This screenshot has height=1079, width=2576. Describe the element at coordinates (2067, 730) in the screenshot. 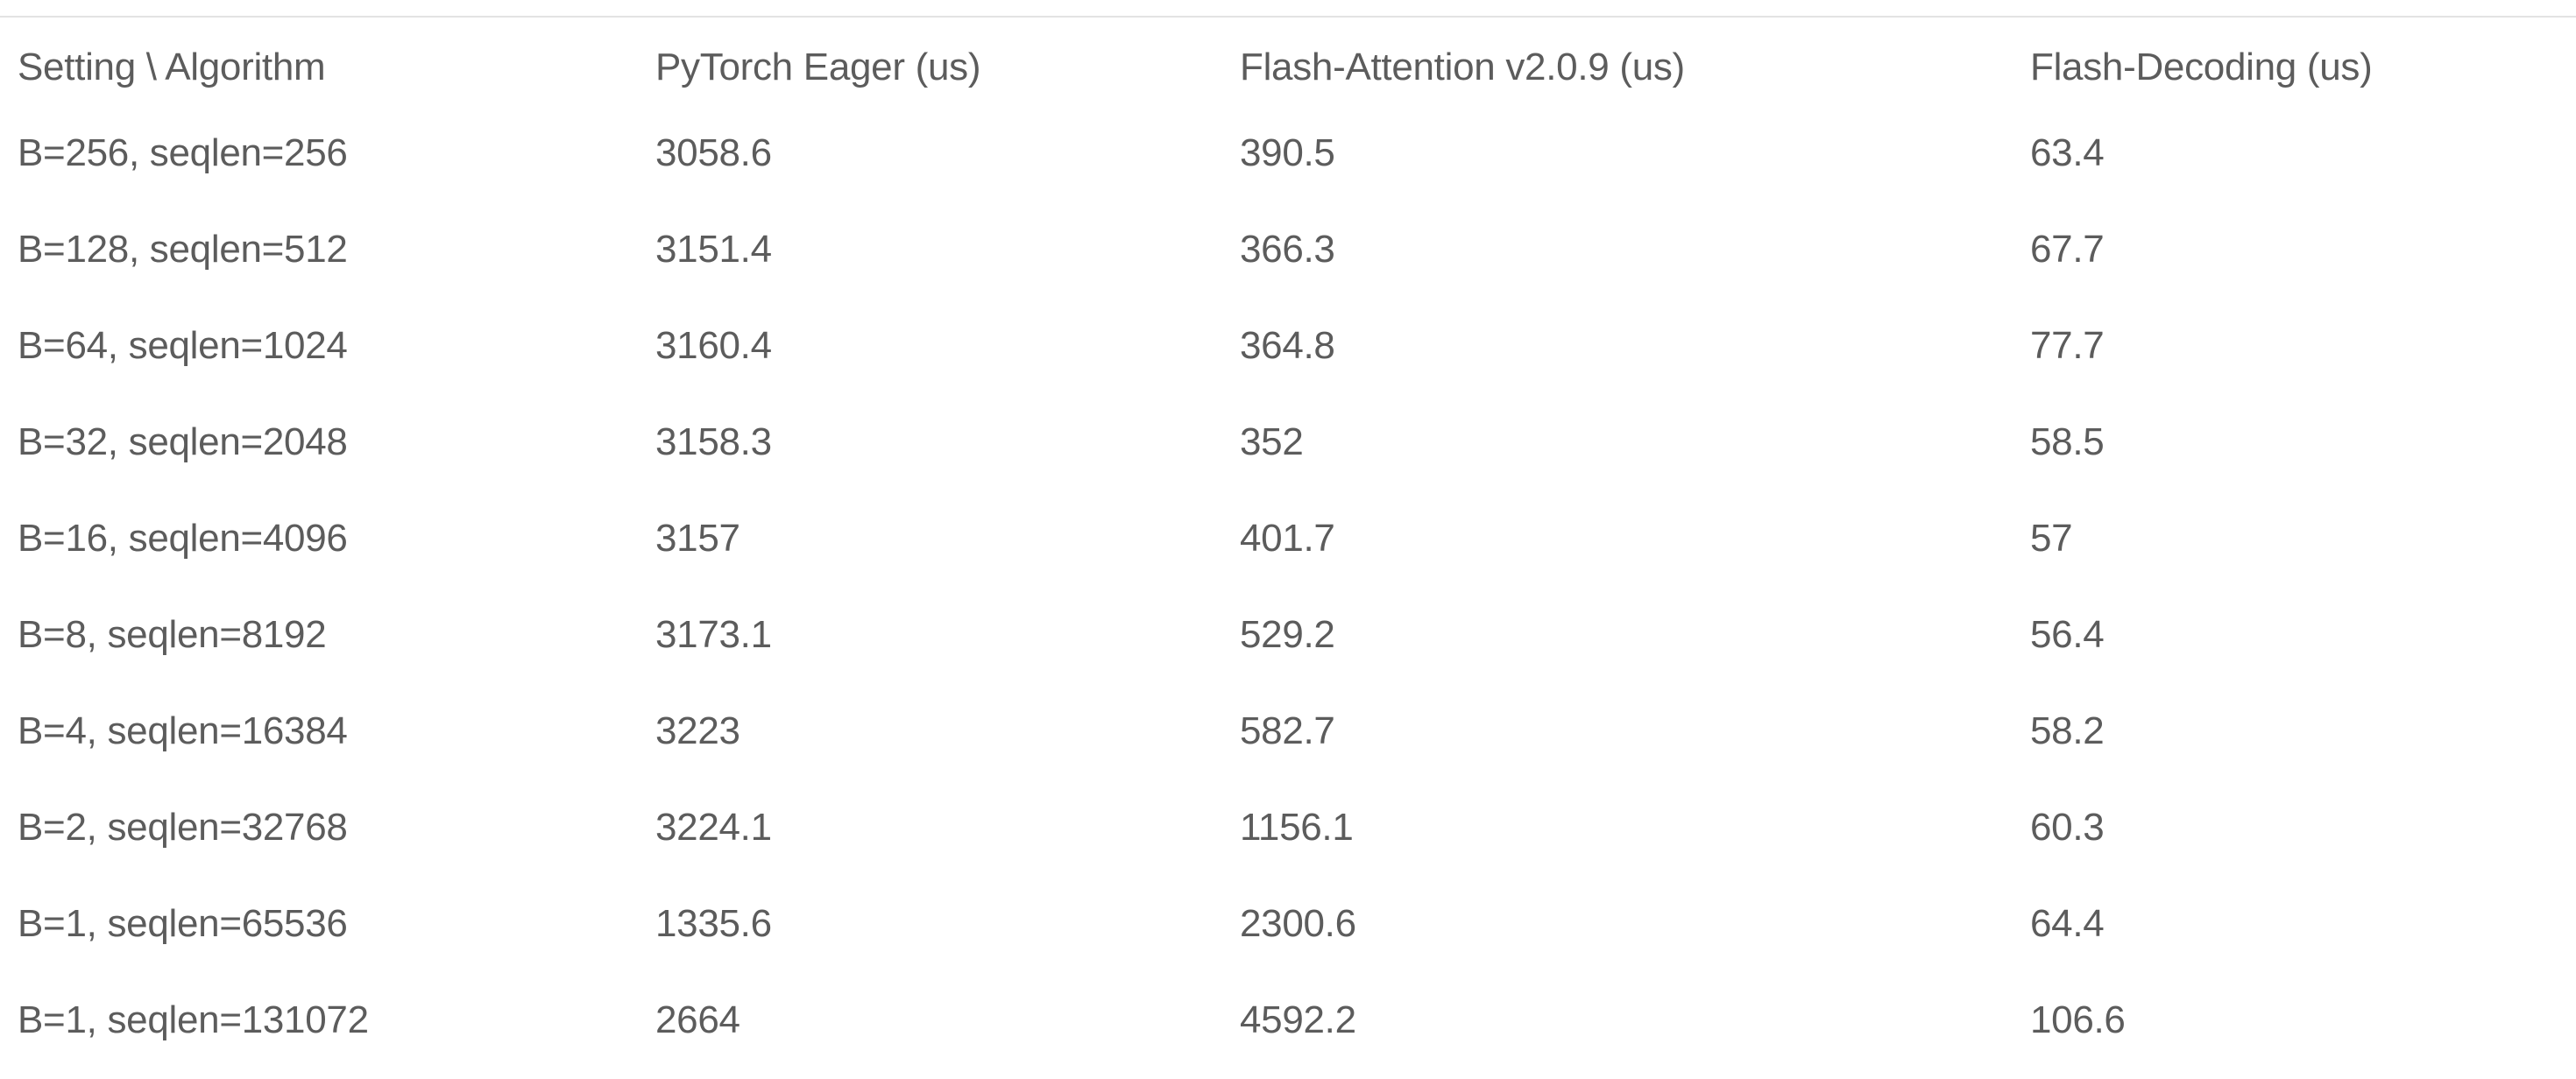

I see `cell-flash-decoding: 58.2` at that location.